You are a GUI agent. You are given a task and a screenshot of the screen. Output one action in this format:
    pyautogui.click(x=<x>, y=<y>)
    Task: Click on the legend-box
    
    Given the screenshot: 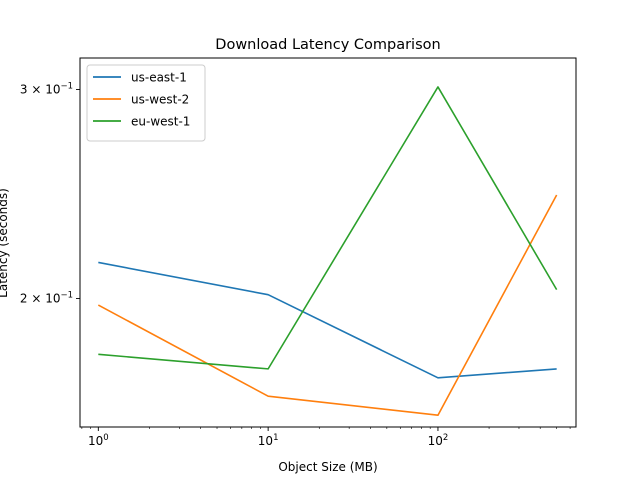 What is the action you would take?
    pyautogui.click(x=146, y=103)
    